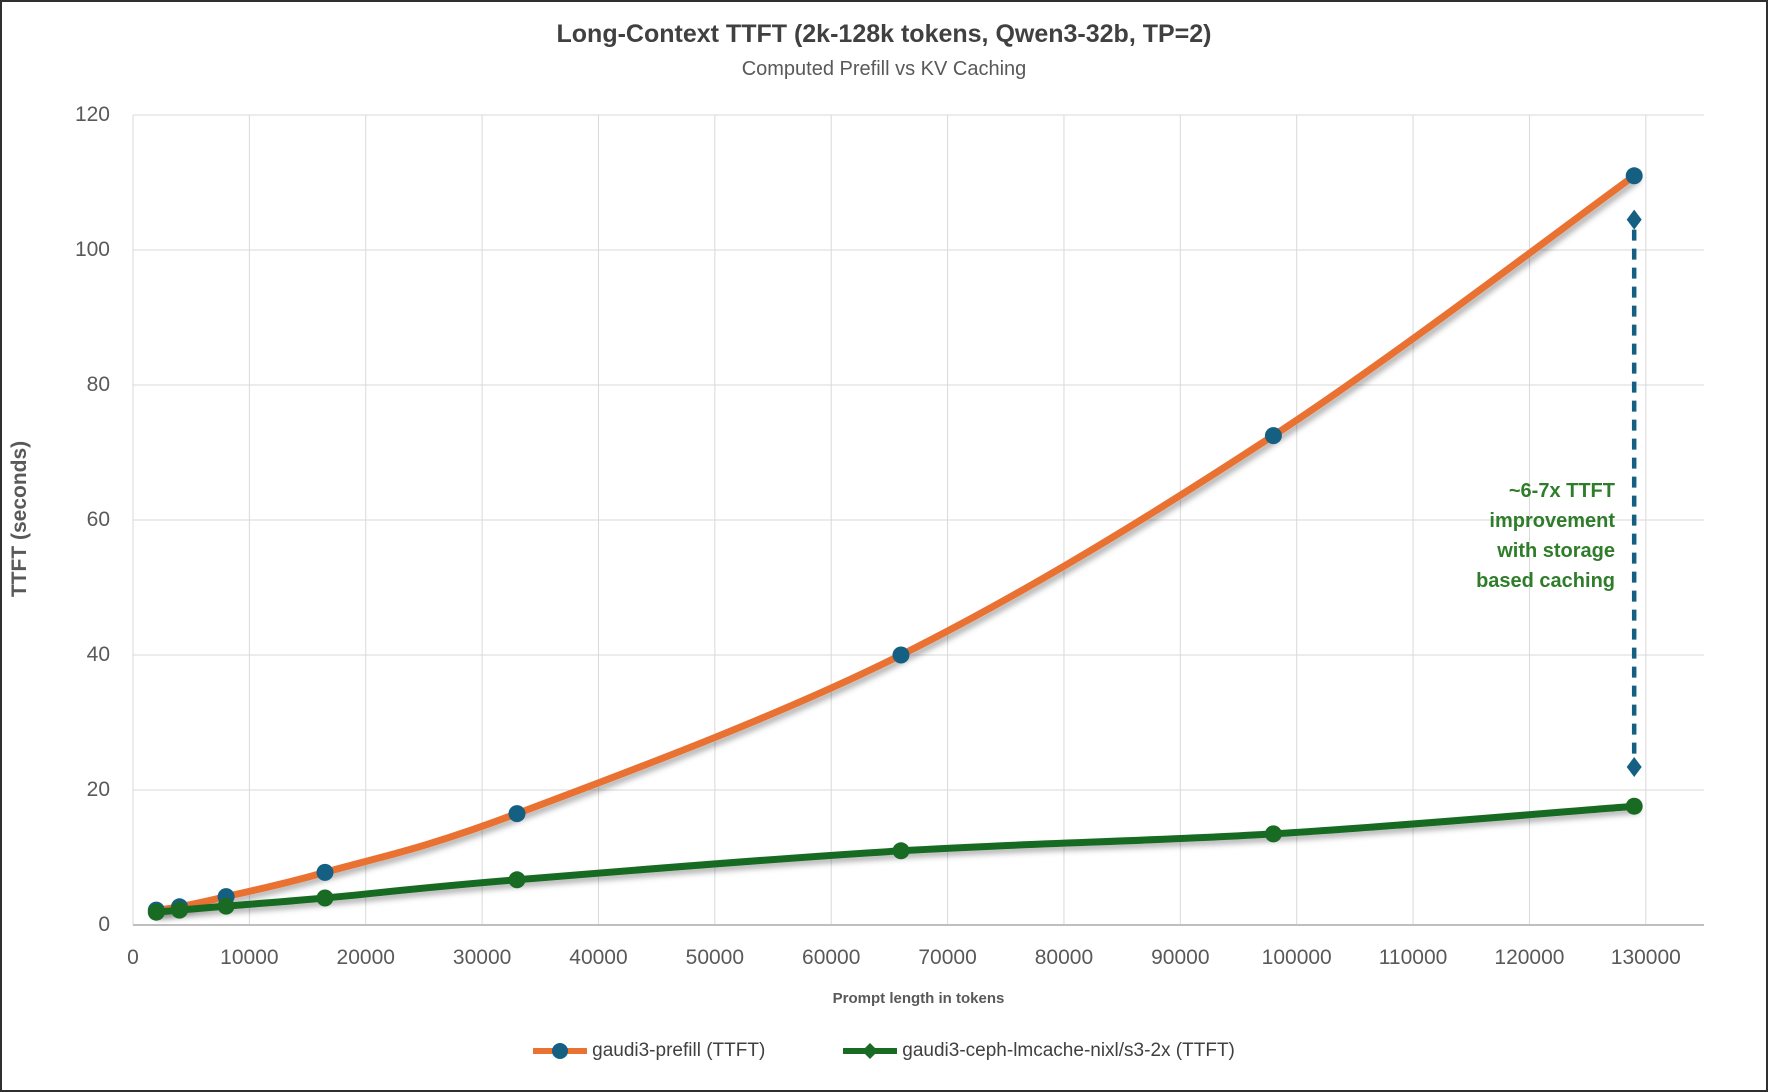 The width and height of the screenshot is (1768, 1092). I want to click on x-tick-label: 0, so click(133, 957).